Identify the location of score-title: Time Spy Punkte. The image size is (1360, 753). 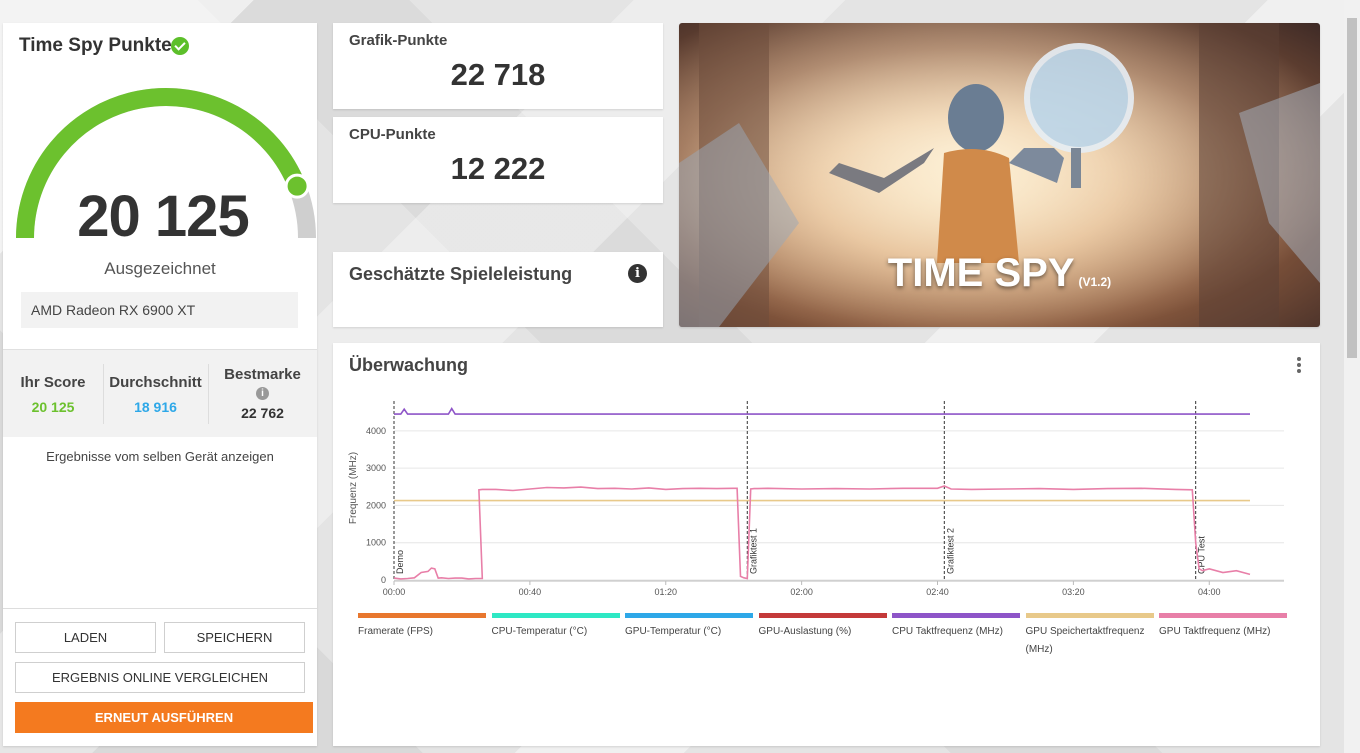
(95, 45).